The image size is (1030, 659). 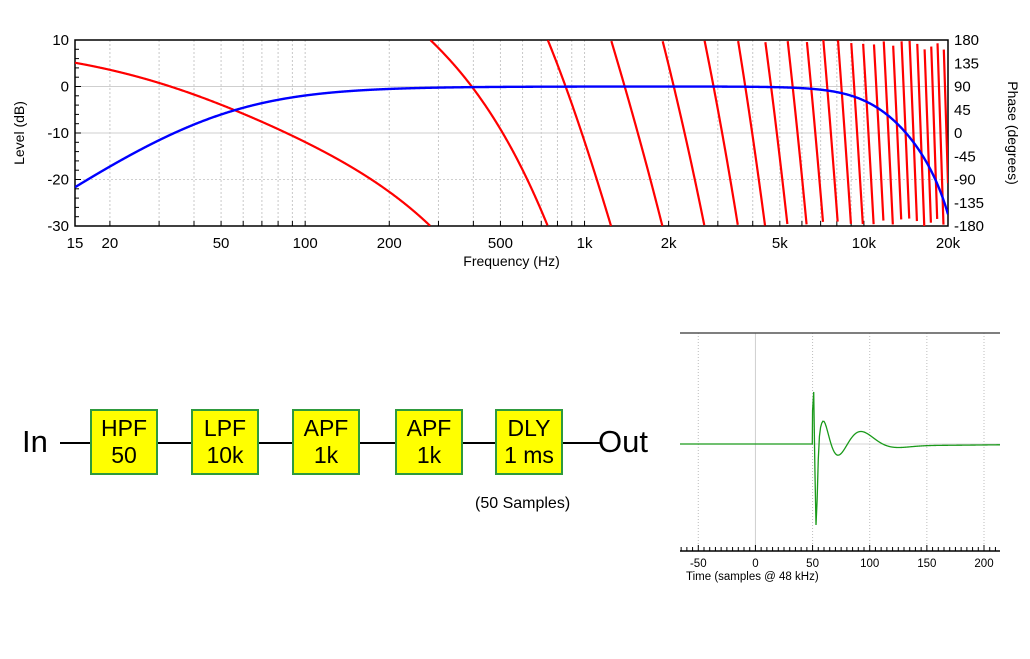 I want to click on block-value: 1 ms, so click(x=529, y=455).